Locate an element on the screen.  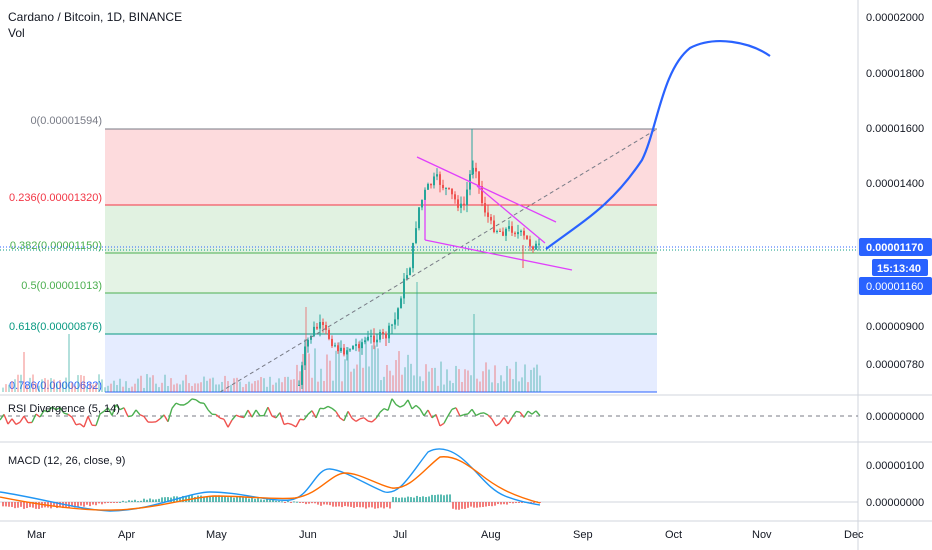
projection-curve is located at coordinates (658, 145).